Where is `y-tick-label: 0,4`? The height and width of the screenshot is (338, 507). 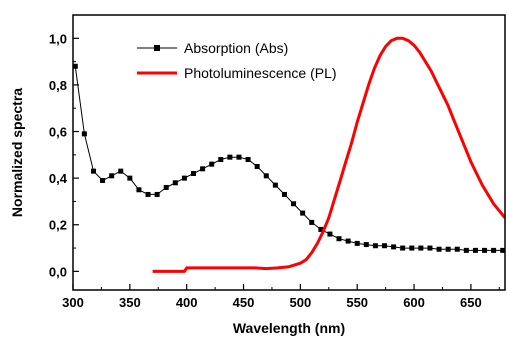
y-tick-label: 0,4 is located at coordinates (58, 178).